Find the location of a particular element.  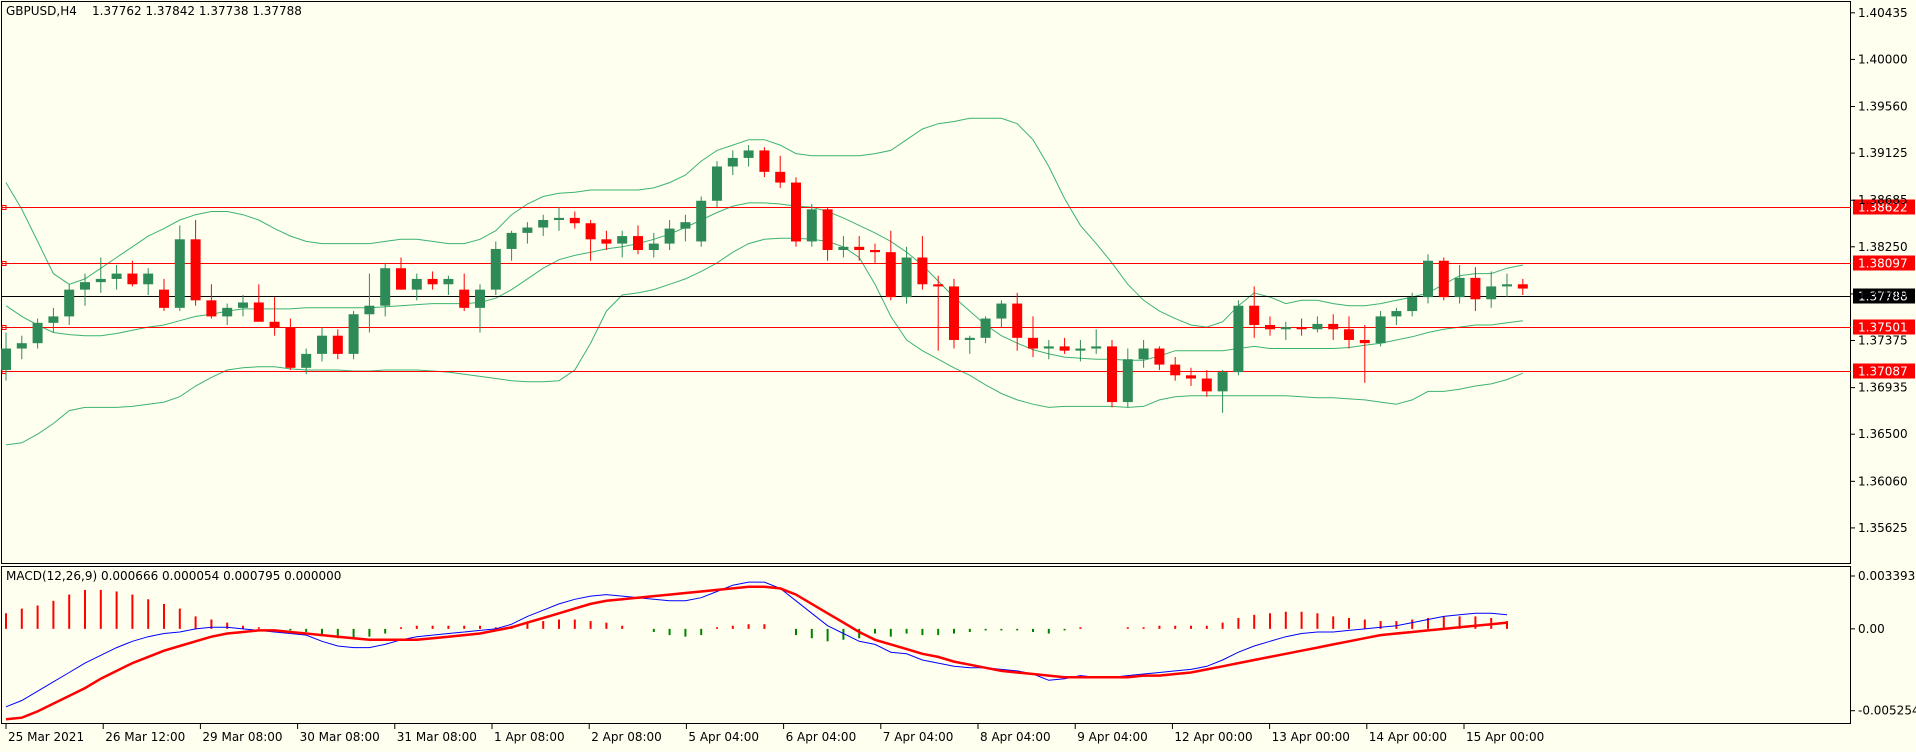

price-tick-label: 1.35625 is located at coordinates (1883, 528).